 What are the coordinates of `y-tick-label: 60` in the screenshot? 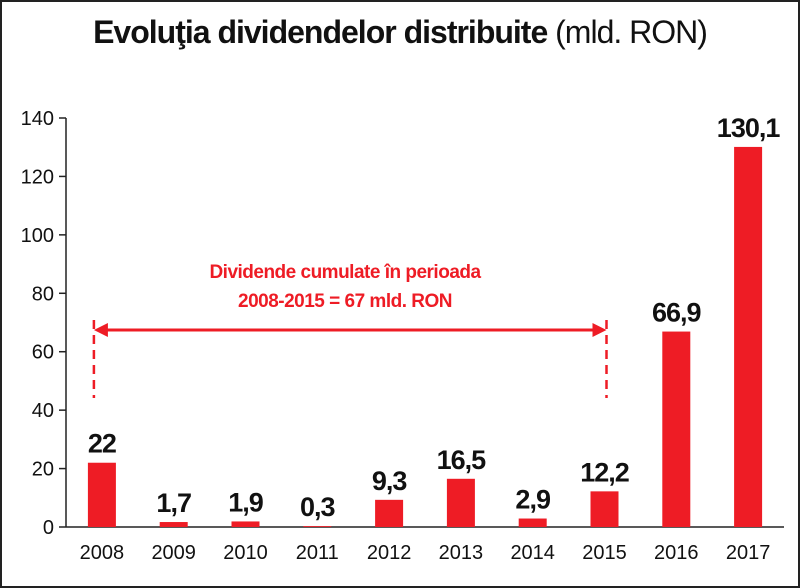 It's located at (43, 353).